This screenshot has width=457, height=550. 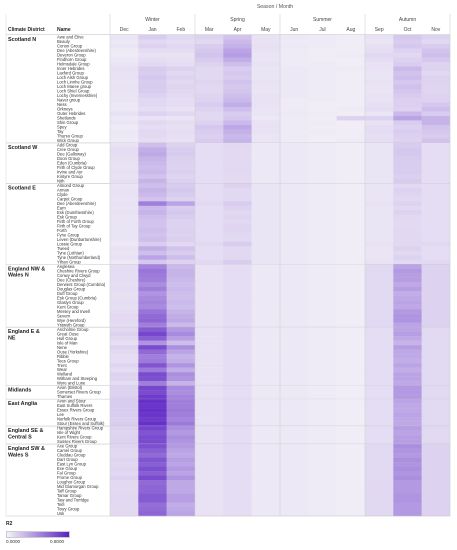 What do you see at coordinates (71, 455) in the screenshot?
I see `row-name: Cleddau Group` at bounding box center [71, 455].